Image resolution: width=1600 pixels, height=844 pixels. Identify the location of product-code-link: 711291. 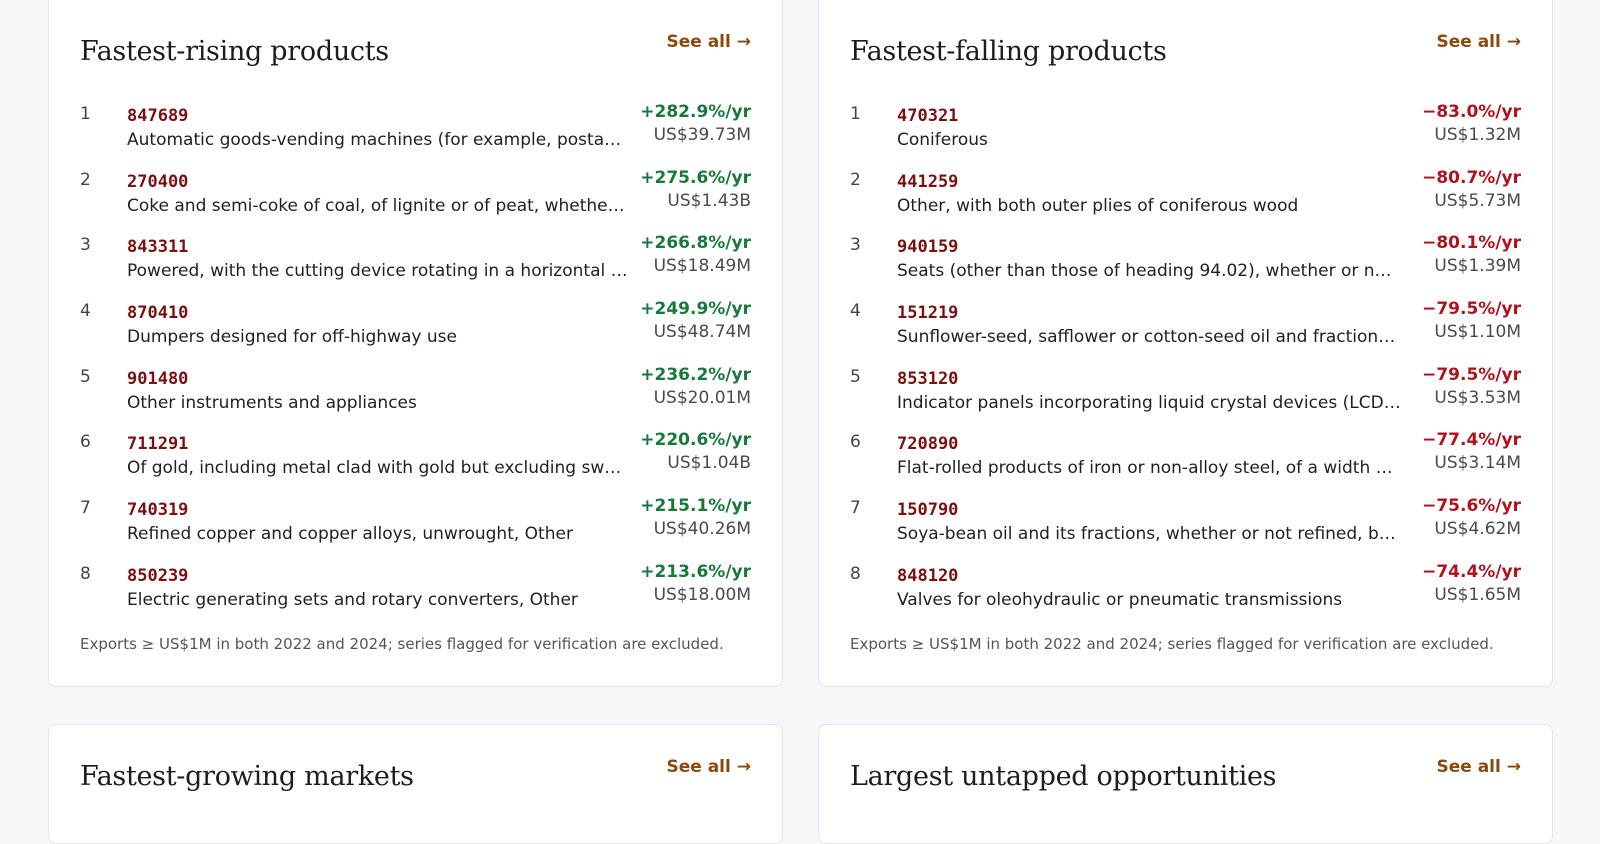
(158, 444).